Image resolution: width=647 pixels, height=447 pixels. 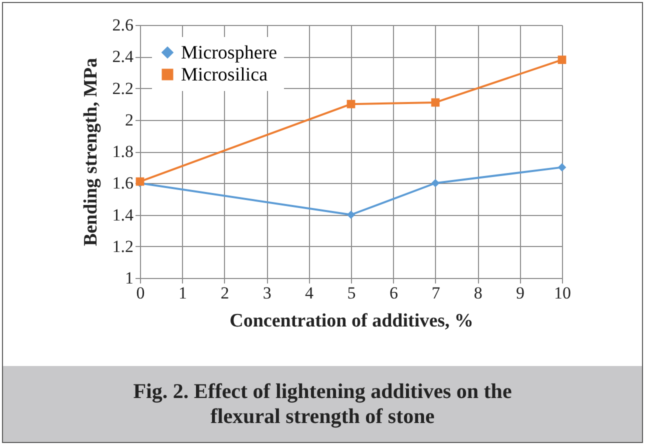 What do you see at coordinates (91, 151) in the screenshot?
I see `y-axis-title: Bending strength, MPa` at bounding box center [91, 151].